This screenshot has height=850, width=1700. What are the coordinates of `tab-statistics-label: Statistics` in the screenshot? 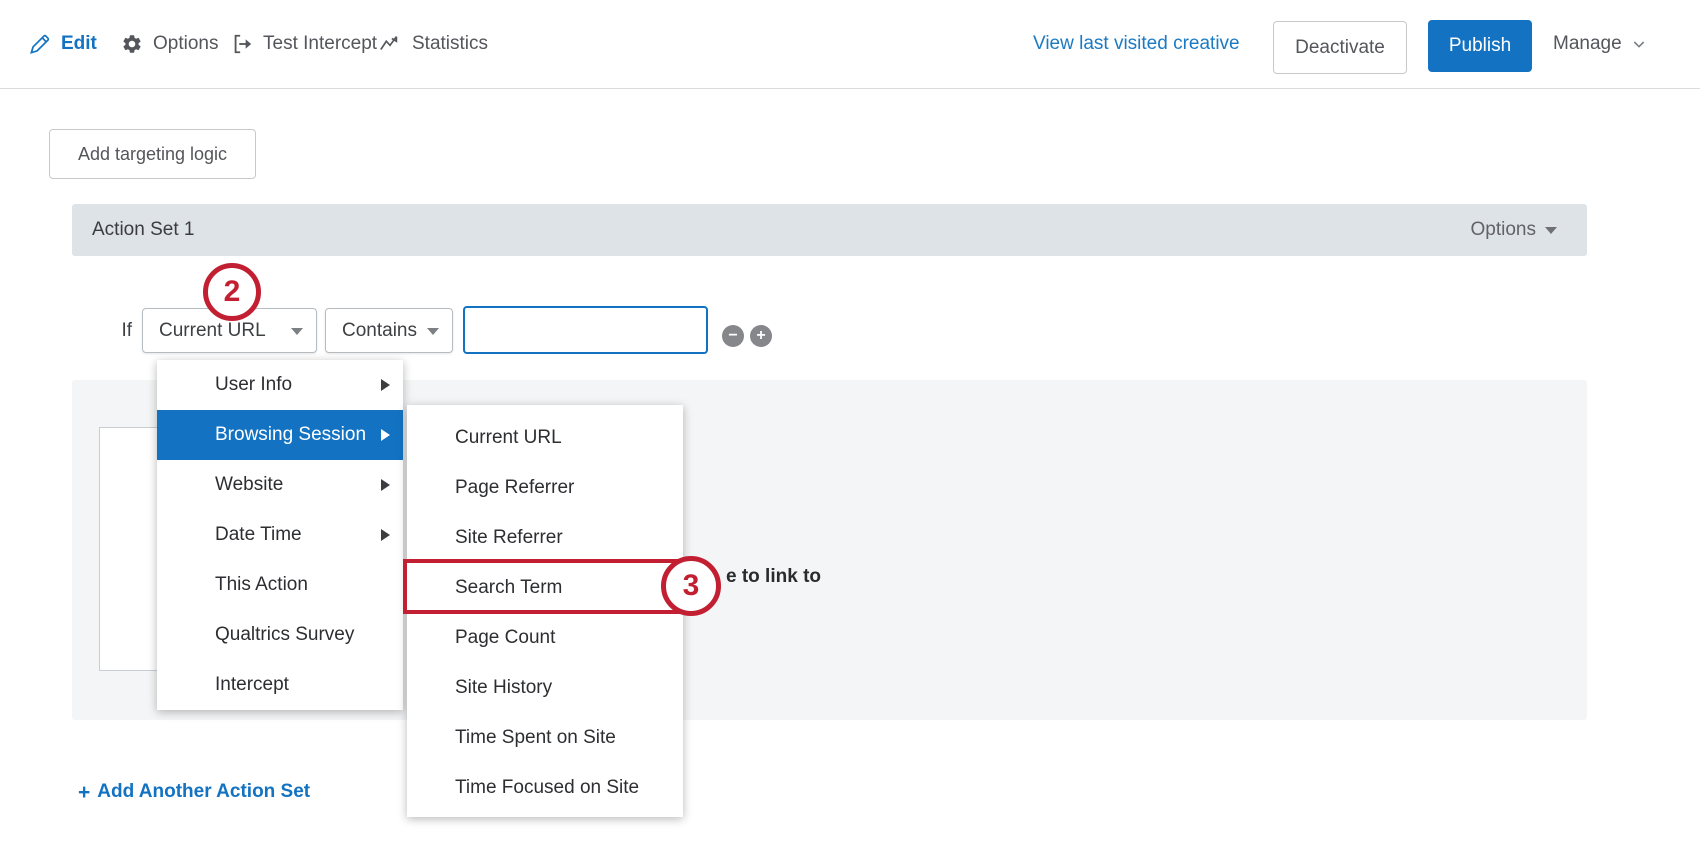 It's located at (450, 43).